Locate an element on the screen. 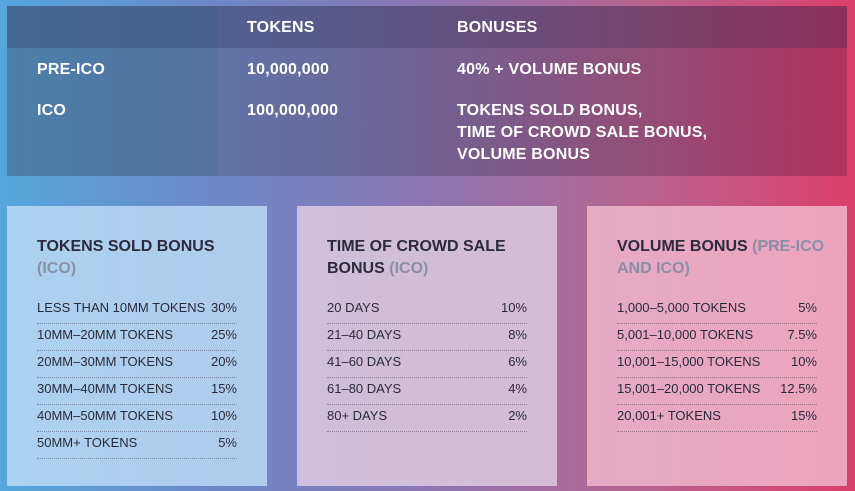 Image resolution: width=855 pixels, height=491 pixels. header-bonuses: BONUSES is located at coordinates (497, 27).